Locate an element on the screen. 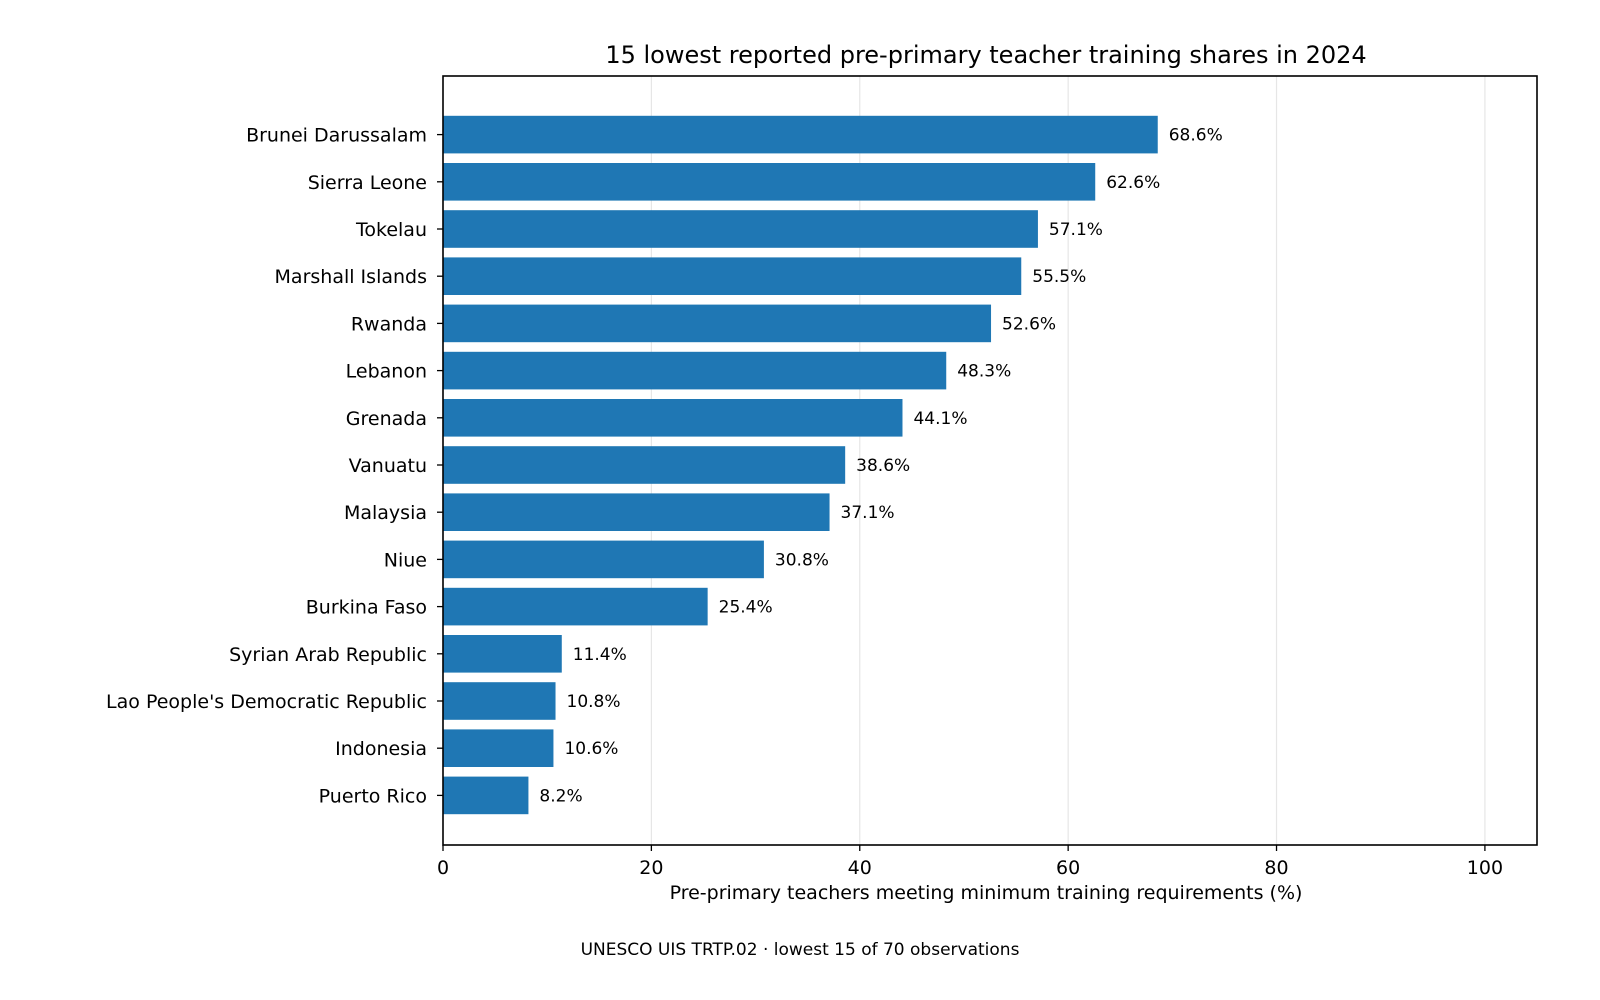 The width and height of the screenshot is (1600, 1000). data-label: 37.1% is located at coordinates (868, 513).